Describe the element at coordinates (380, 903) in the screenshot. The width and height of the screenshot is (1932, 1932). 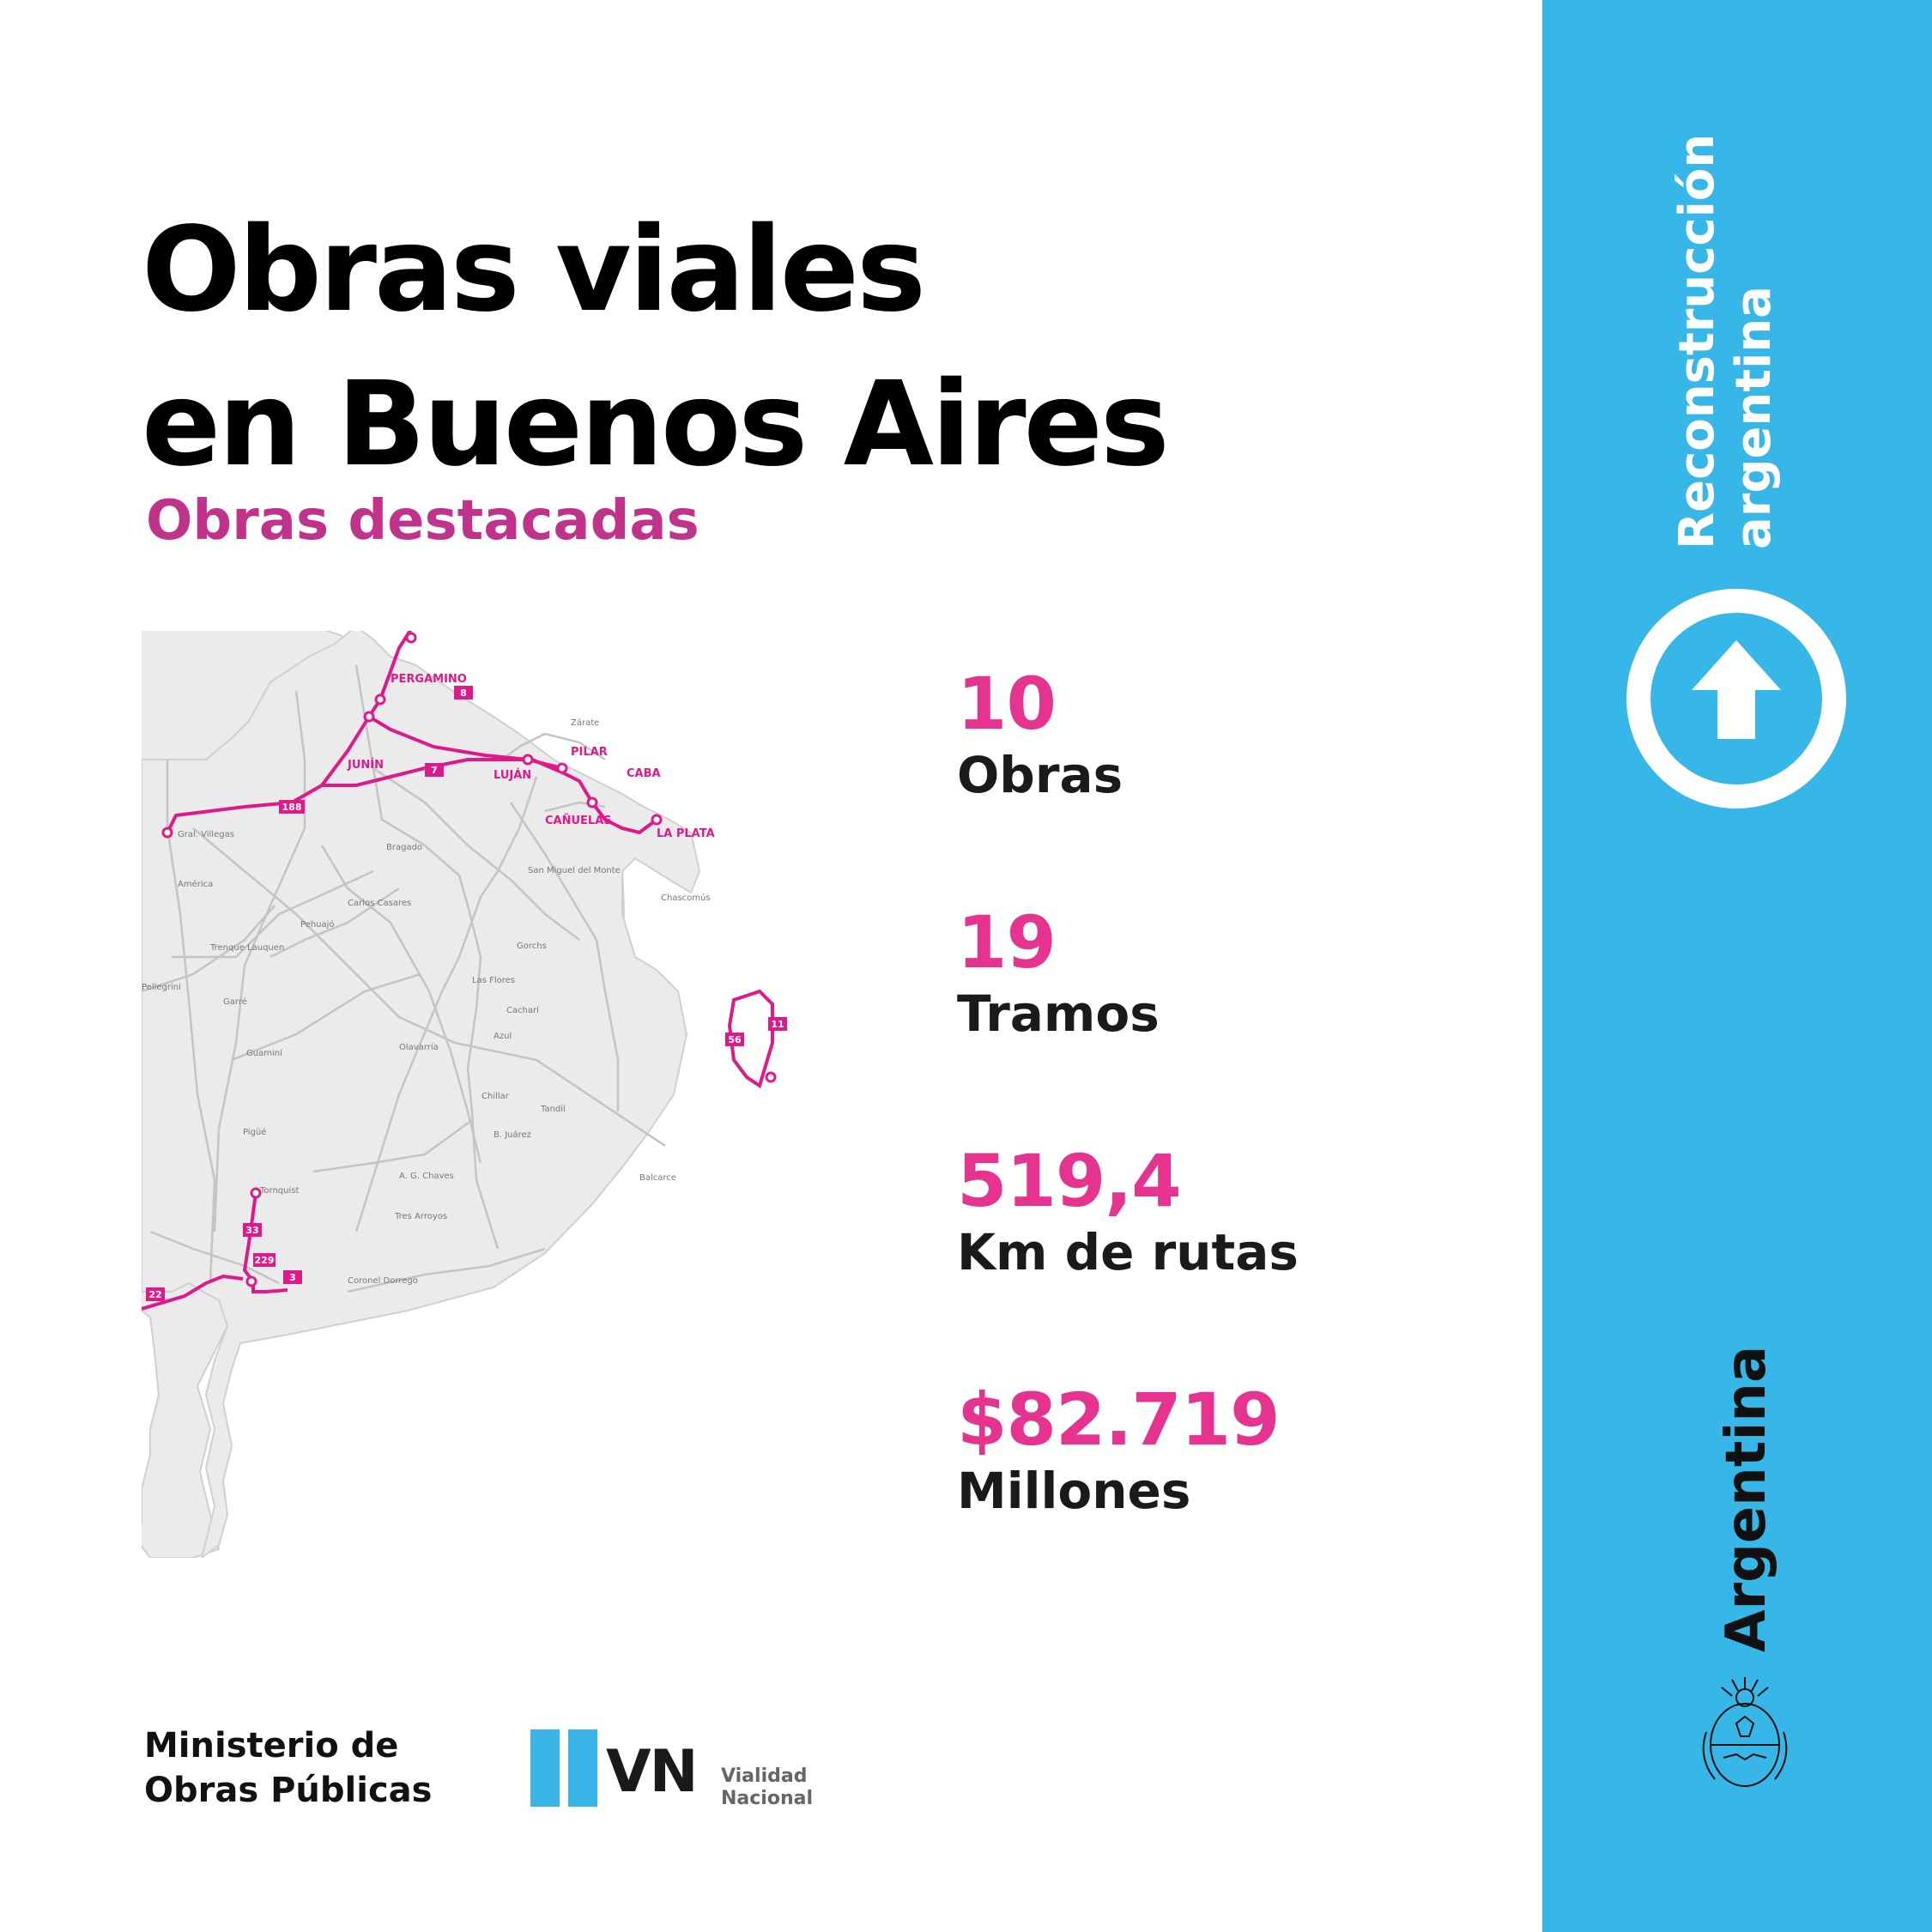
I see `city-carlos-casares: Carlos Casares` at that location.